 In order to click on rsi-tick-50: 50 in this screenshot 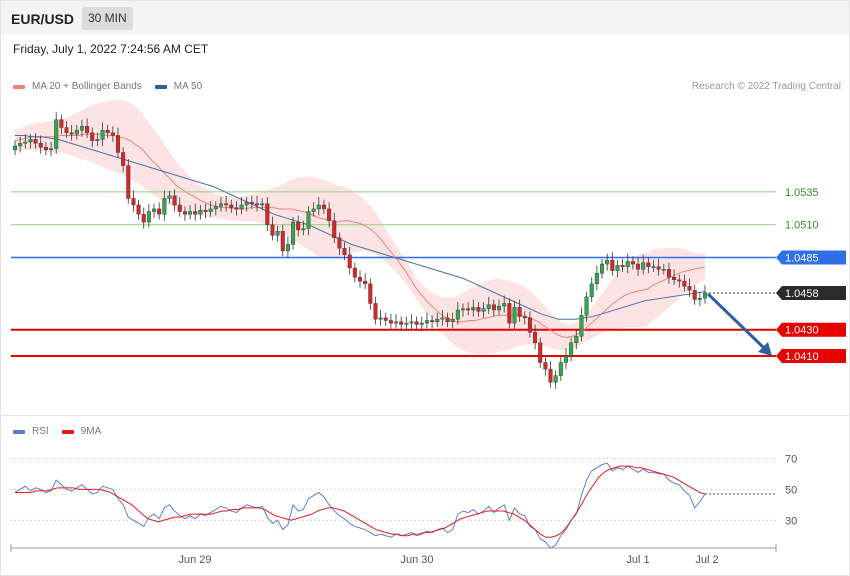, I will do `click(791, 490)`.